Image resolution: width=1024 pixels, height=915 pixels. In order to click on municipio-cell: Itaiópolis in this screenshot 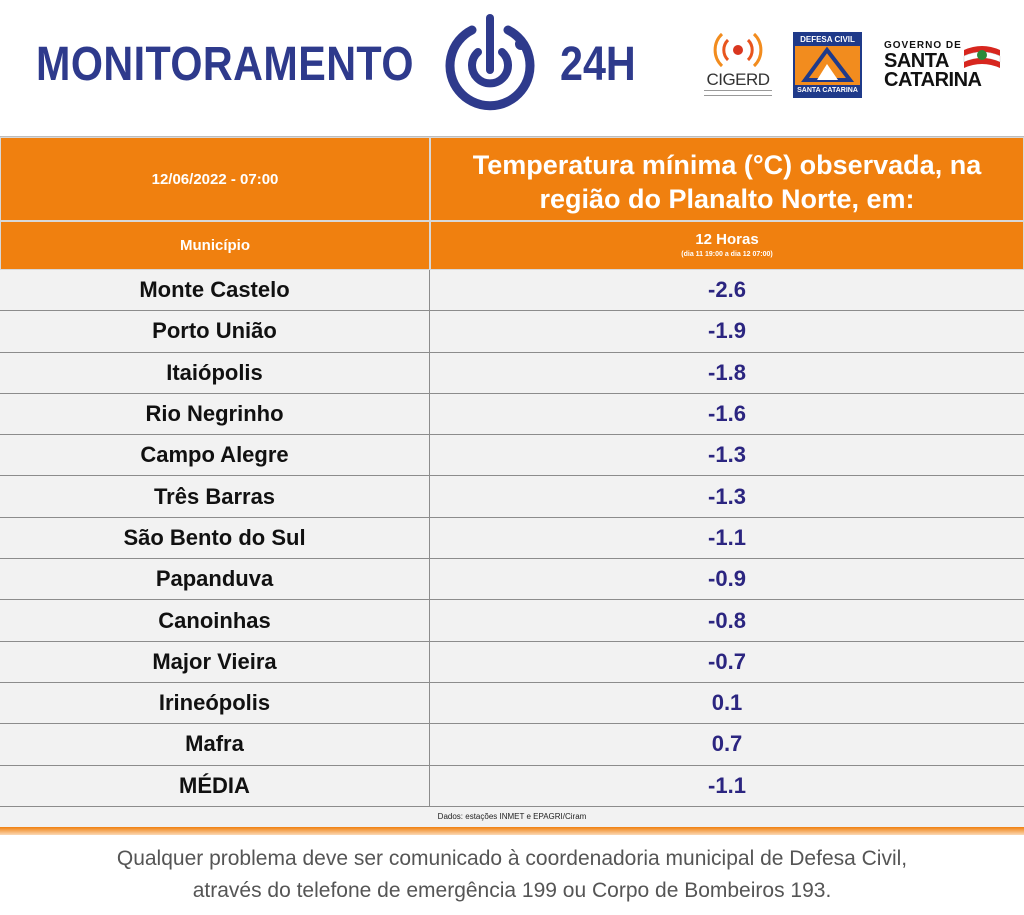, I will do `click(215, 372)`.